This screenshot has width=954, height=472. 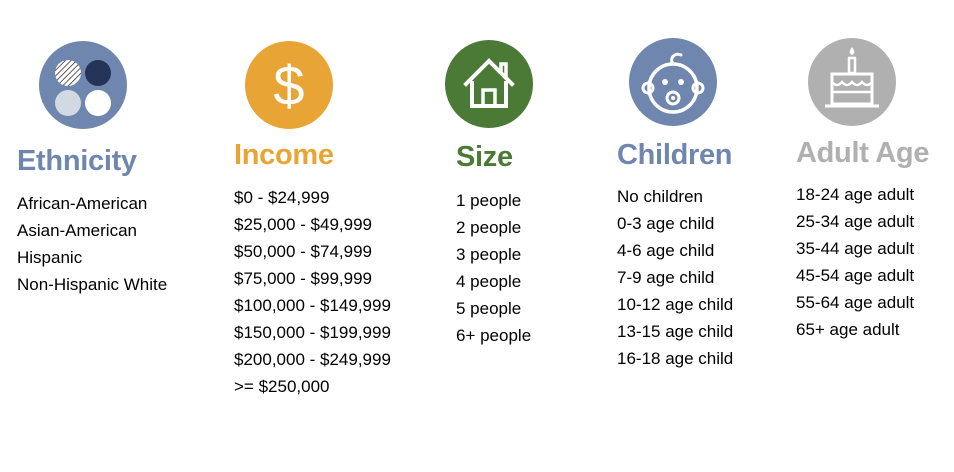 What do you see at coordinates (494, 335) in the screenshot?
I see `list-item: 6+ people` at bounding box center [494, 335].